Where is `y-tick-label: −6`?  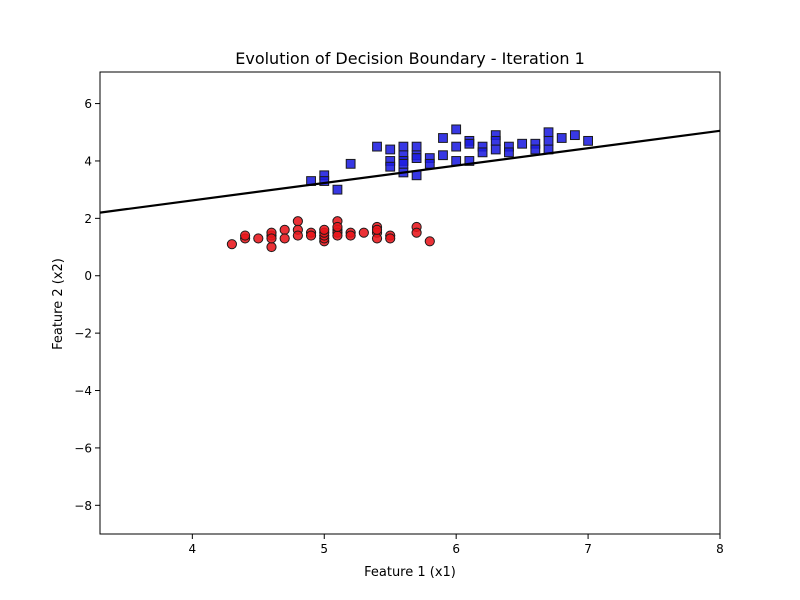
y-tick-label: −6 is located at coordinates (83, 448).